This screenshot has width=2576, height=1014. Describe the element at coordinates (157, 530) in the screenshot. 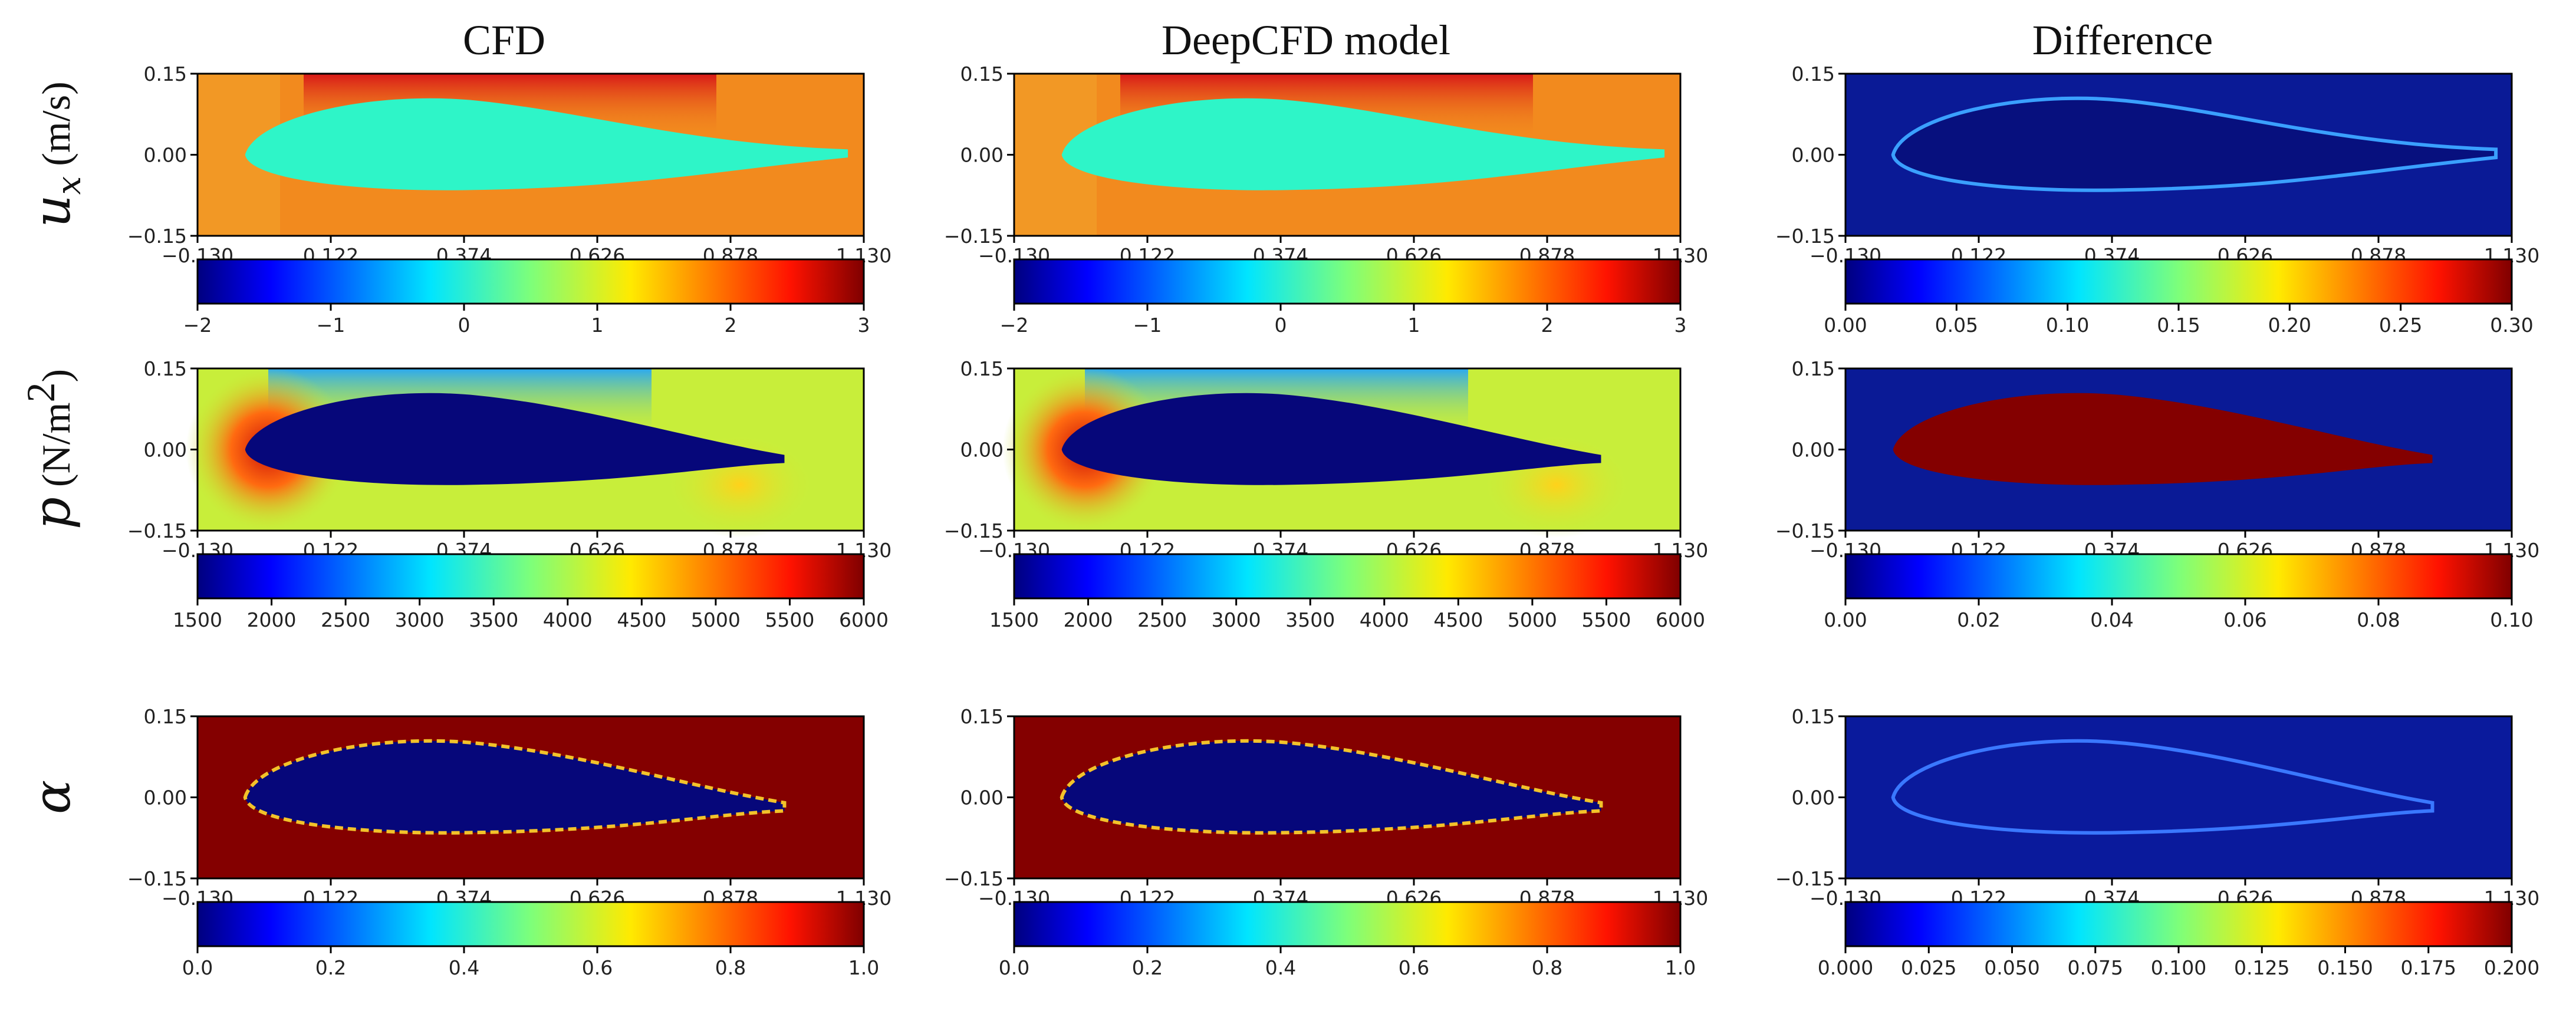

I see `y-tick-label-p_cfd-2: −0.15` at that location.